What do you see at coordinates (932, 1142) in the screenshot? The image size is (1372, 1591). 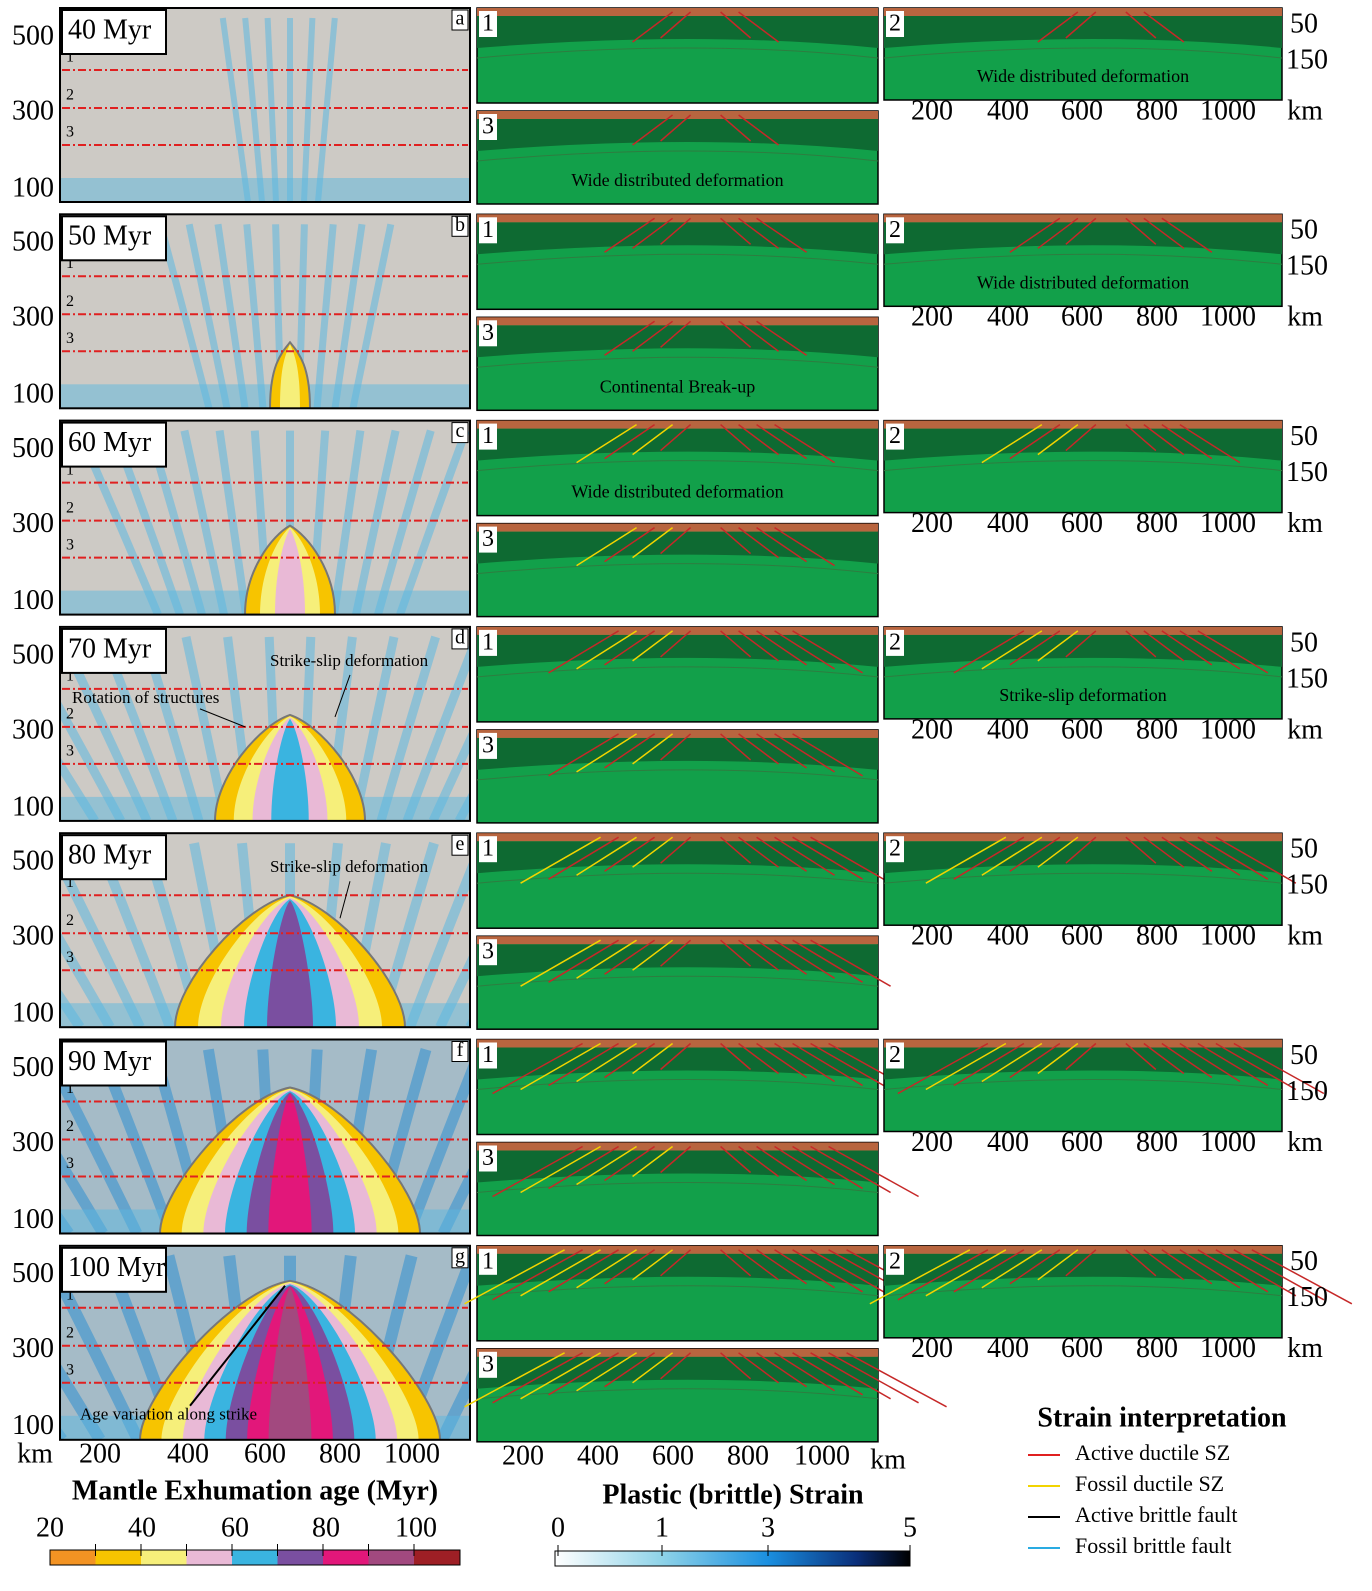 I see `x-tick-label: 200` at bounding box center [932, 1142].